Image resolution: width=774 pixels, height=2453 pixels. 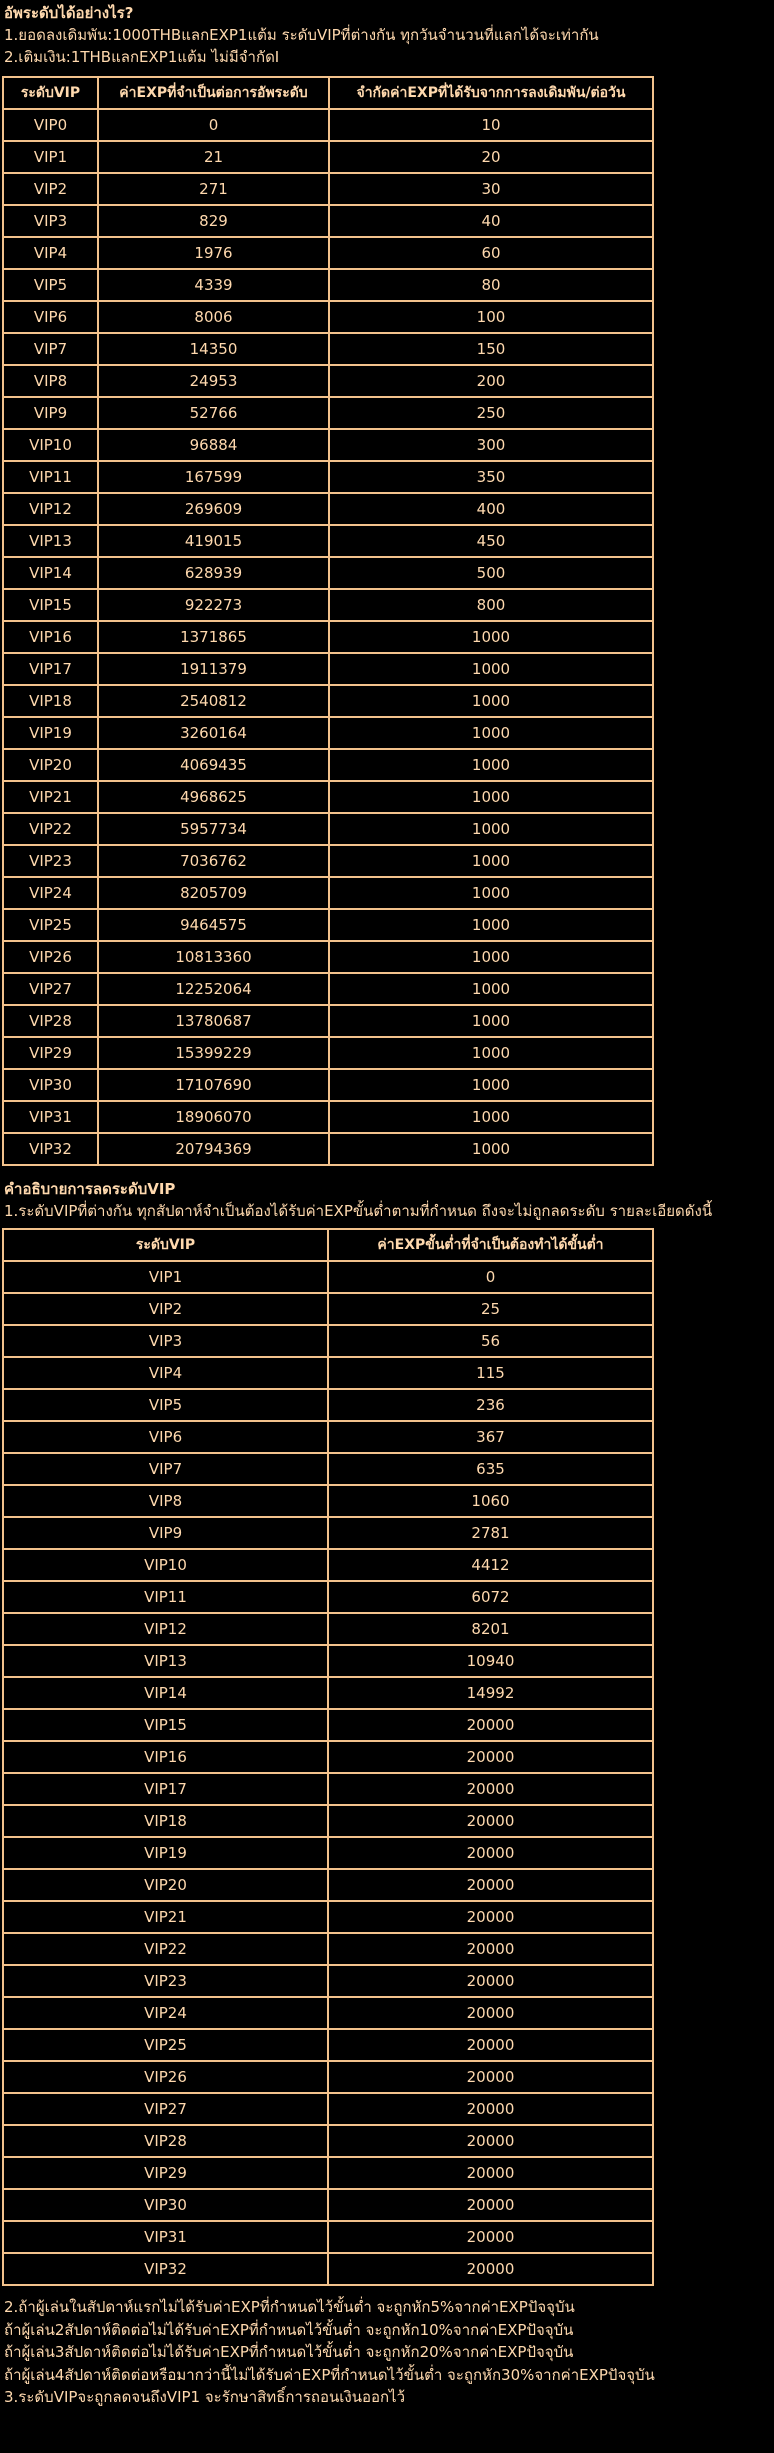 What do you see at coordinates (165, 1661) in the screenshot?
I see `table-cell: VIP13` at bounding box center [165, 1661].